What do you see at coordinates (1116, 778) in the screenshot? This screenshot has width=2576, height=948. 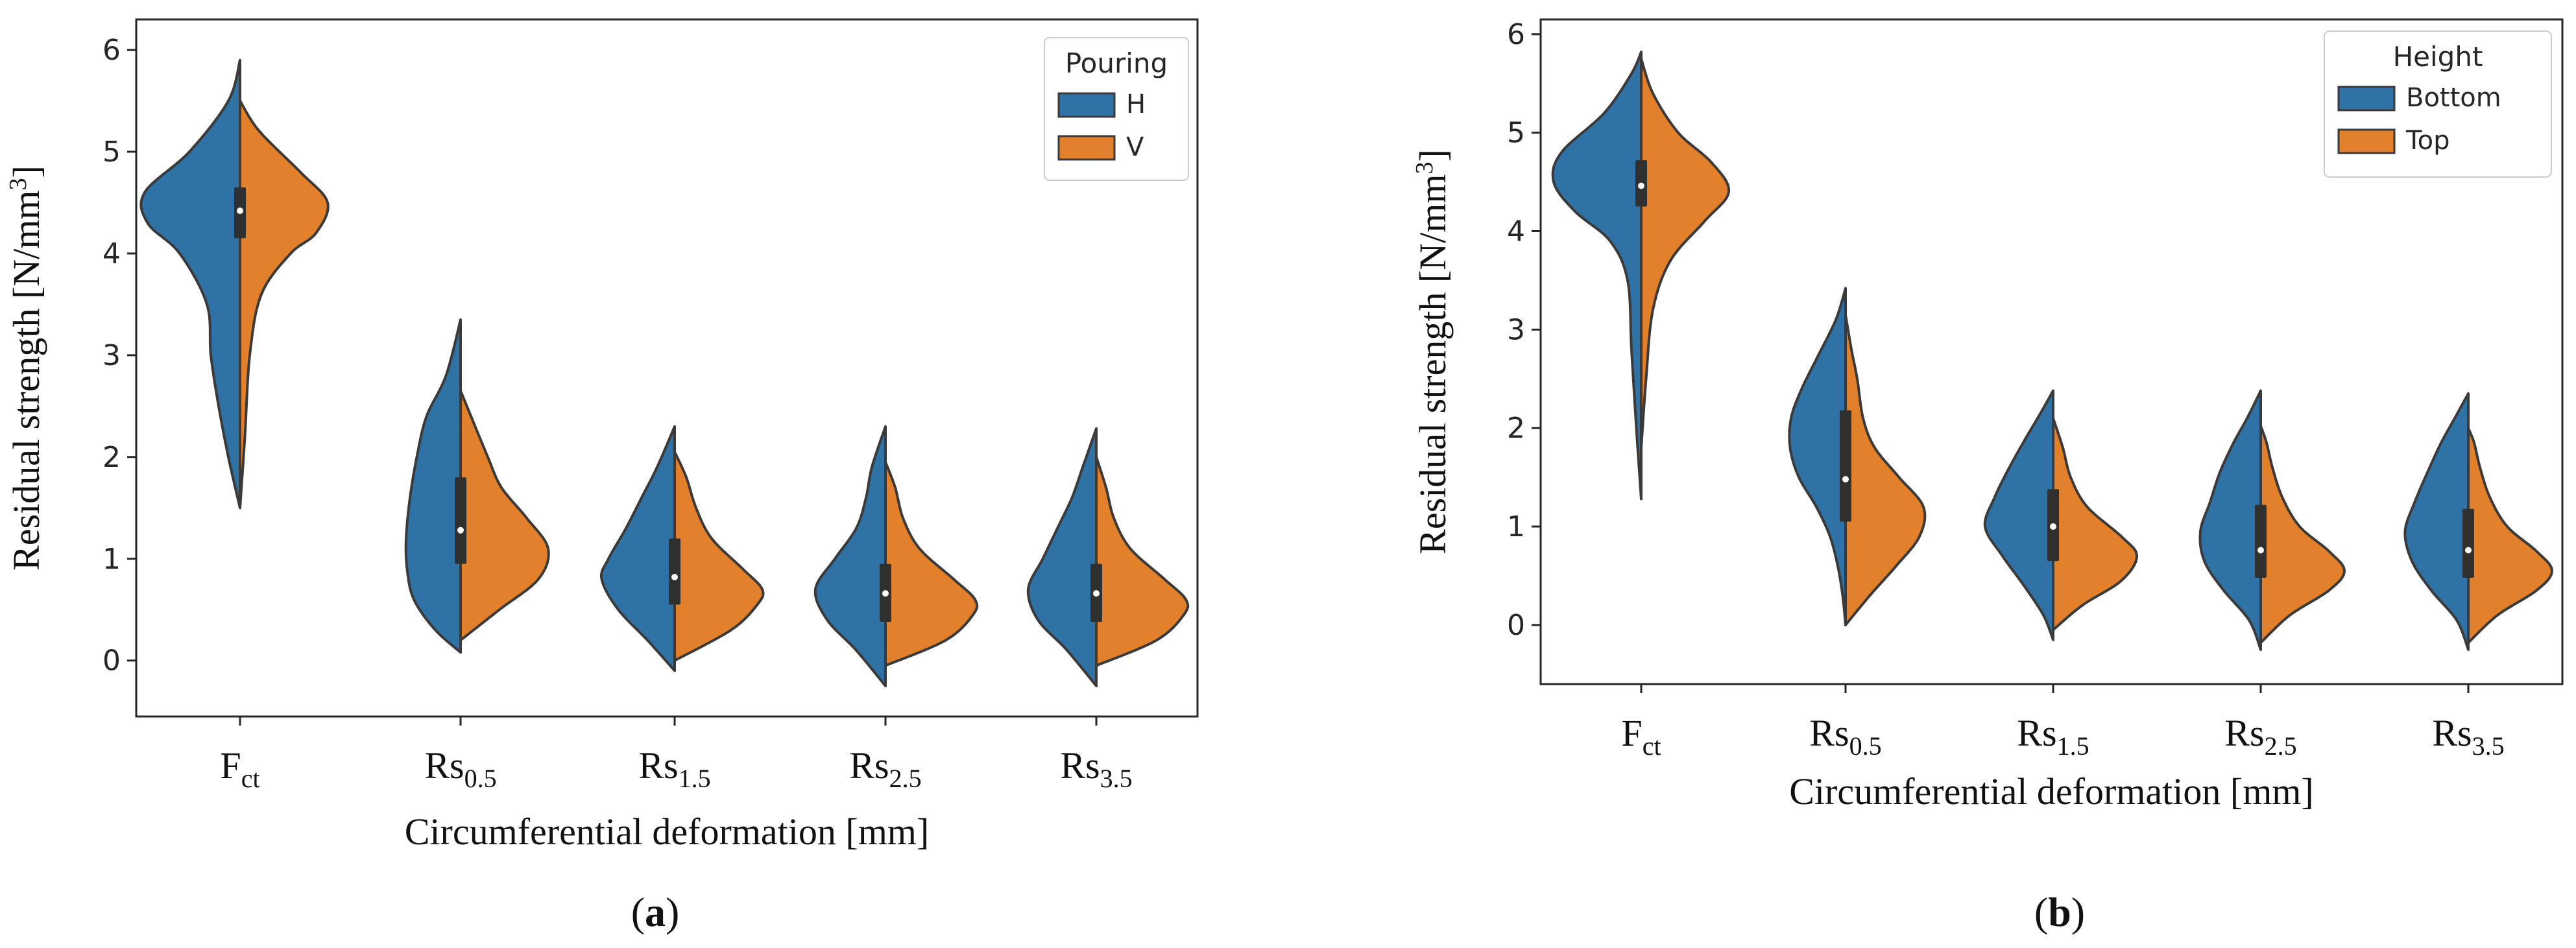 I see `x-tick-label-sub: 3.5` at bounding box center [1116, 778].